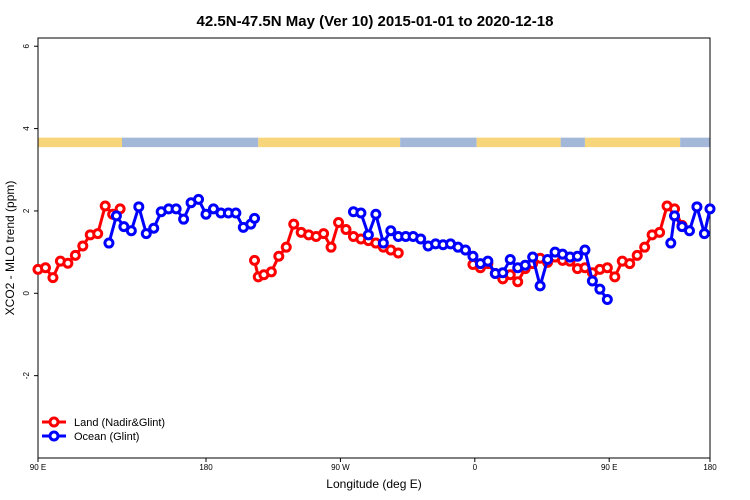 This screenshot has width=750, height=500. Describe the element at coordinates (119, 423) in the screenshot. I see `legend-land-label: Land (Nadir&Glint)` at that location.